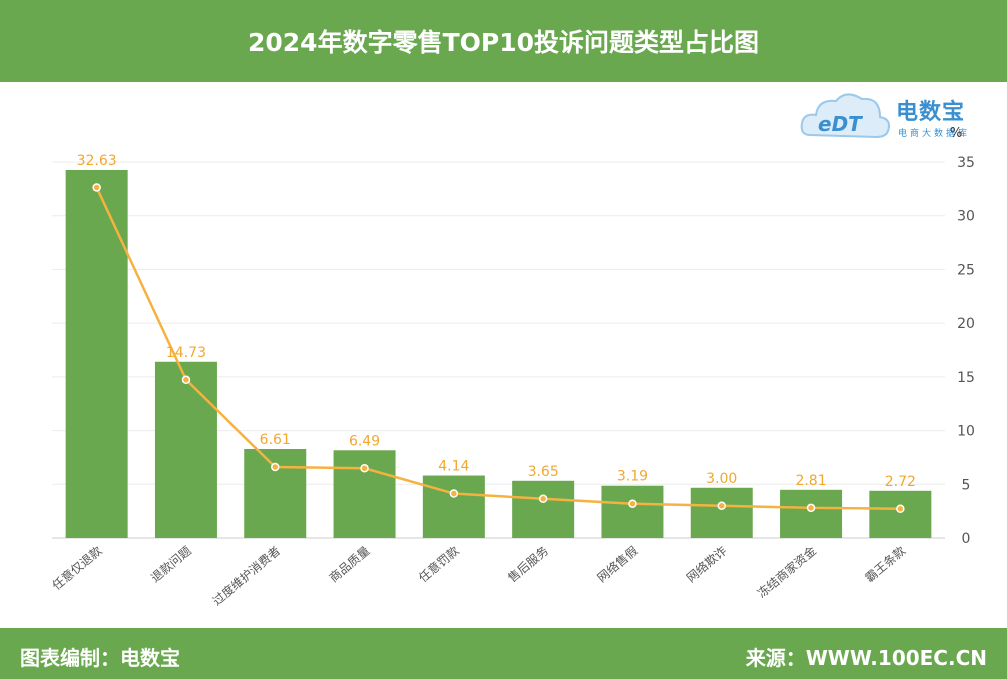 The width and height of the screenshot is (1007, 679). I want to click on y-tick-label: 20, so click(966, 324).